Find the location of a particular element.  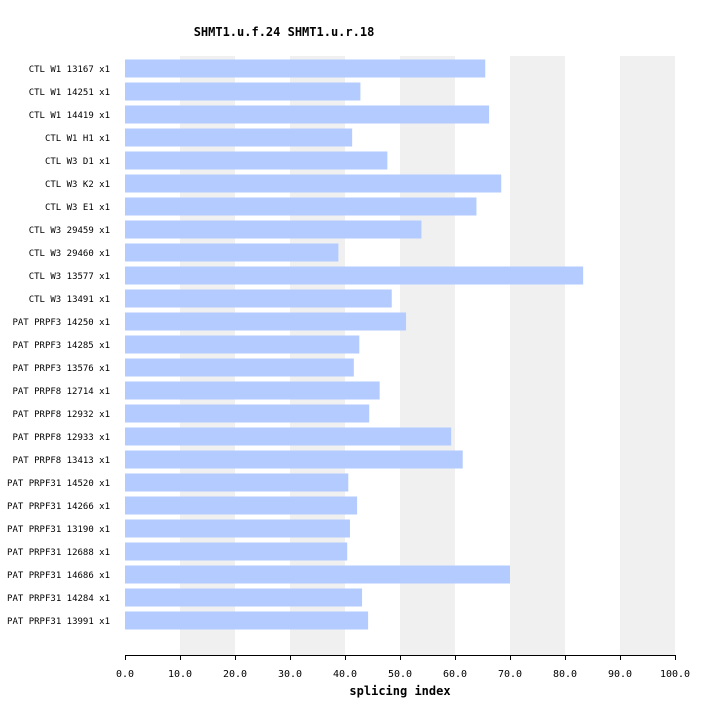

x-tick-label: 100.0 is located at coordinates (675, 674).